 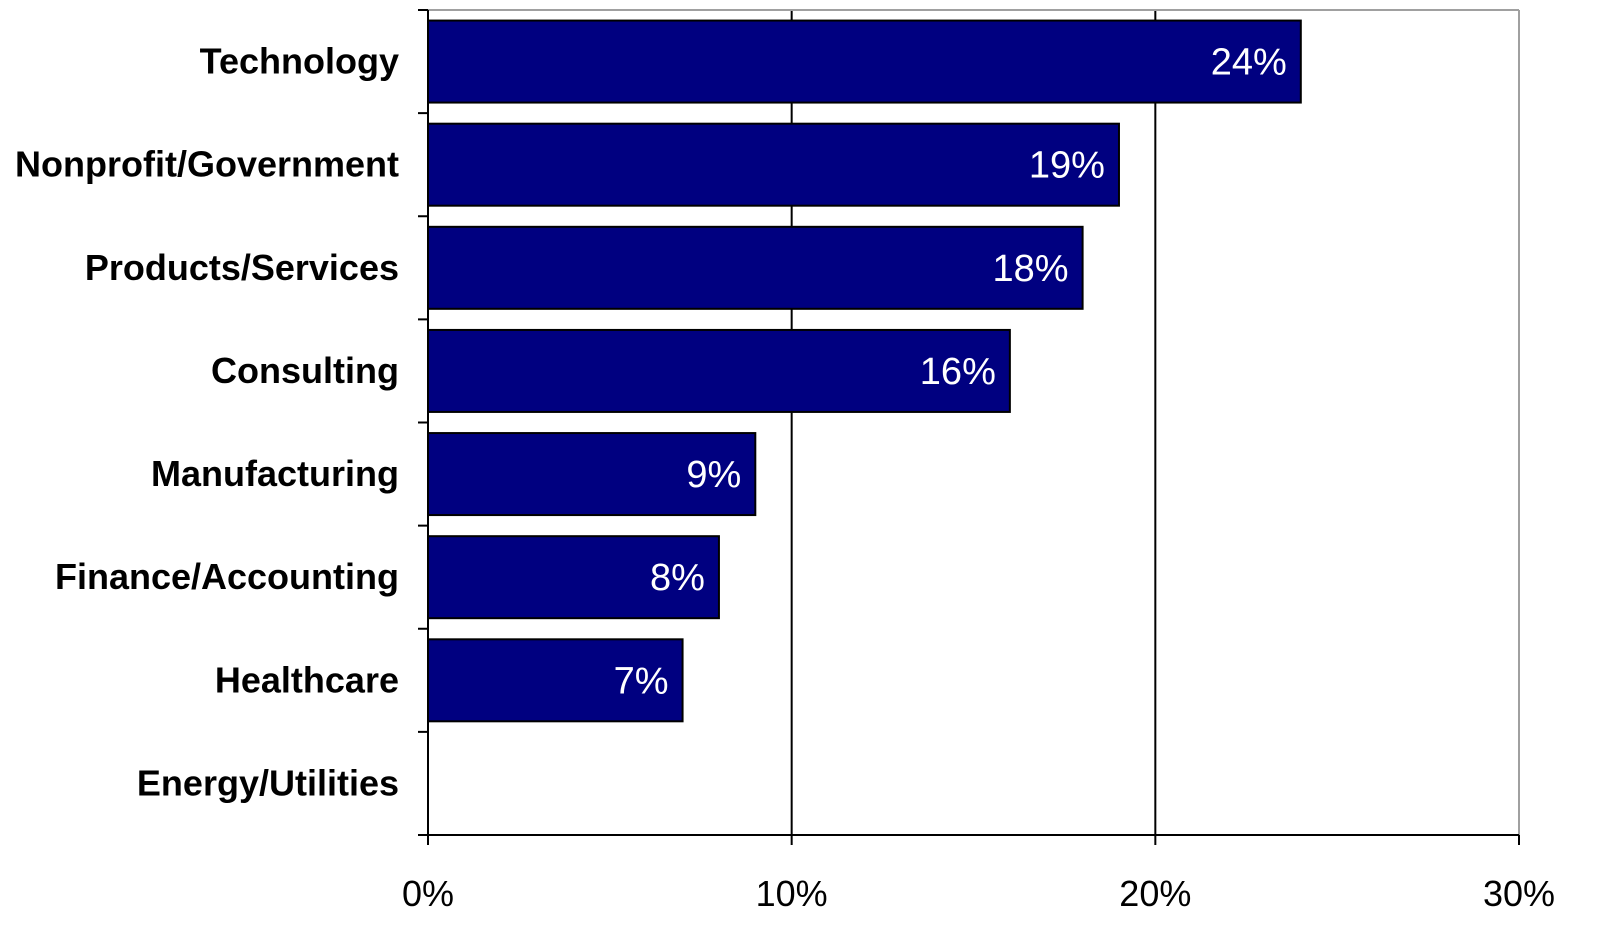 I want to click on category-label: Manufacturing, so click(x=275, y=473).